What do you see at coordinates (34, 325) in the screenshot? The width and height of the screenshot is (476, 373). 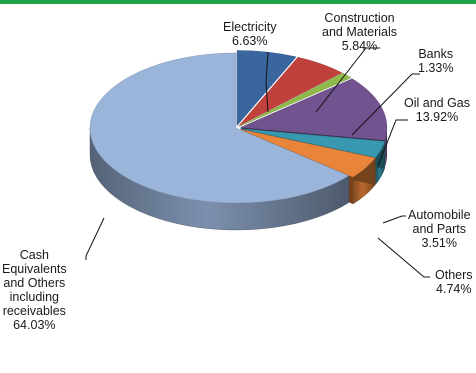 I see `slice-value: 64.03%` at bounding box center [34, 325].